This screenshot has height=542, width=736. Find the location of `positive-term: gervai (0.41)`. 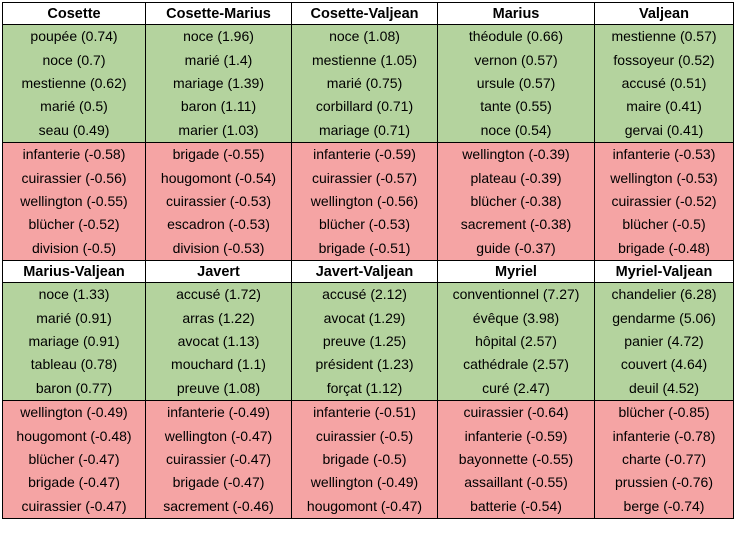

positive-term: gervai (0.41) is located at coordinates (664, 129).